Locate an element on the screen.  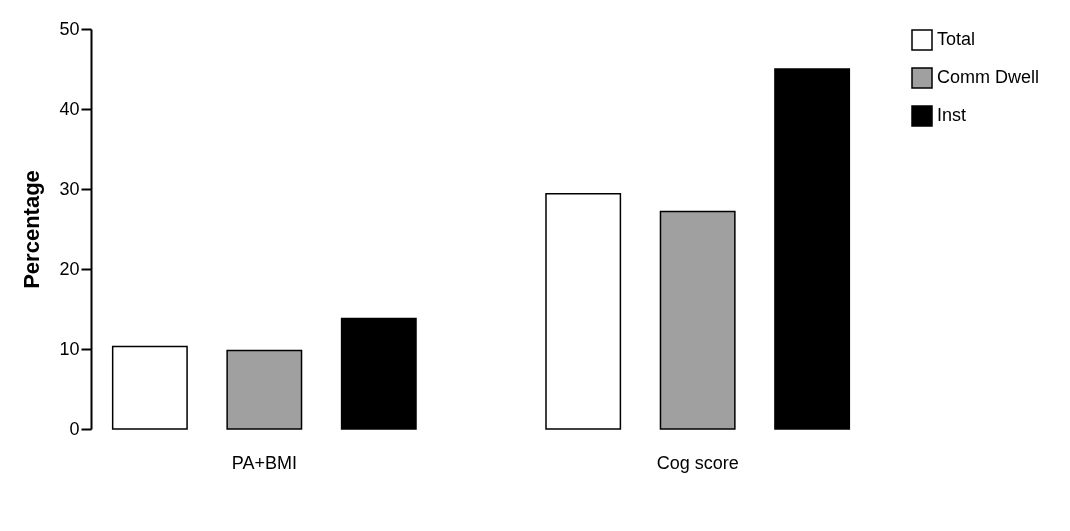
legend-label: Total is located at coordinates (956, 39).